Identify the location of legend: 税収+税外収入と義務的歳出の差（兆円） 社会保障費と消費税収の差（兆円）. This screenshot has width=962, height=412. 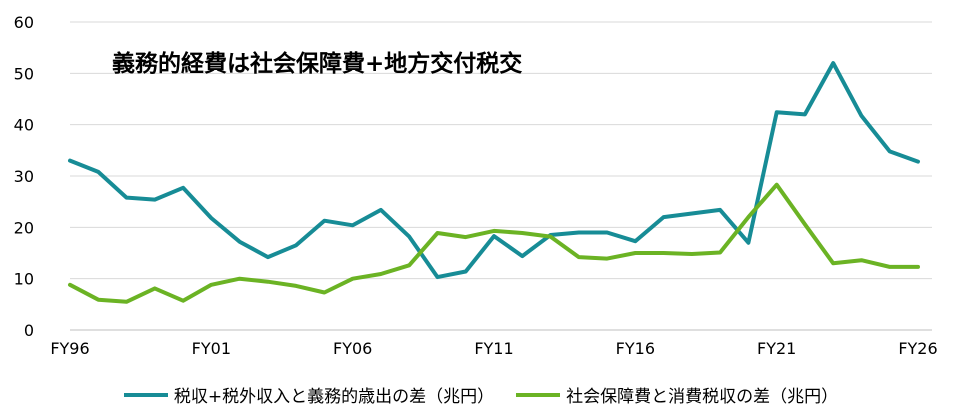
(481, 394).